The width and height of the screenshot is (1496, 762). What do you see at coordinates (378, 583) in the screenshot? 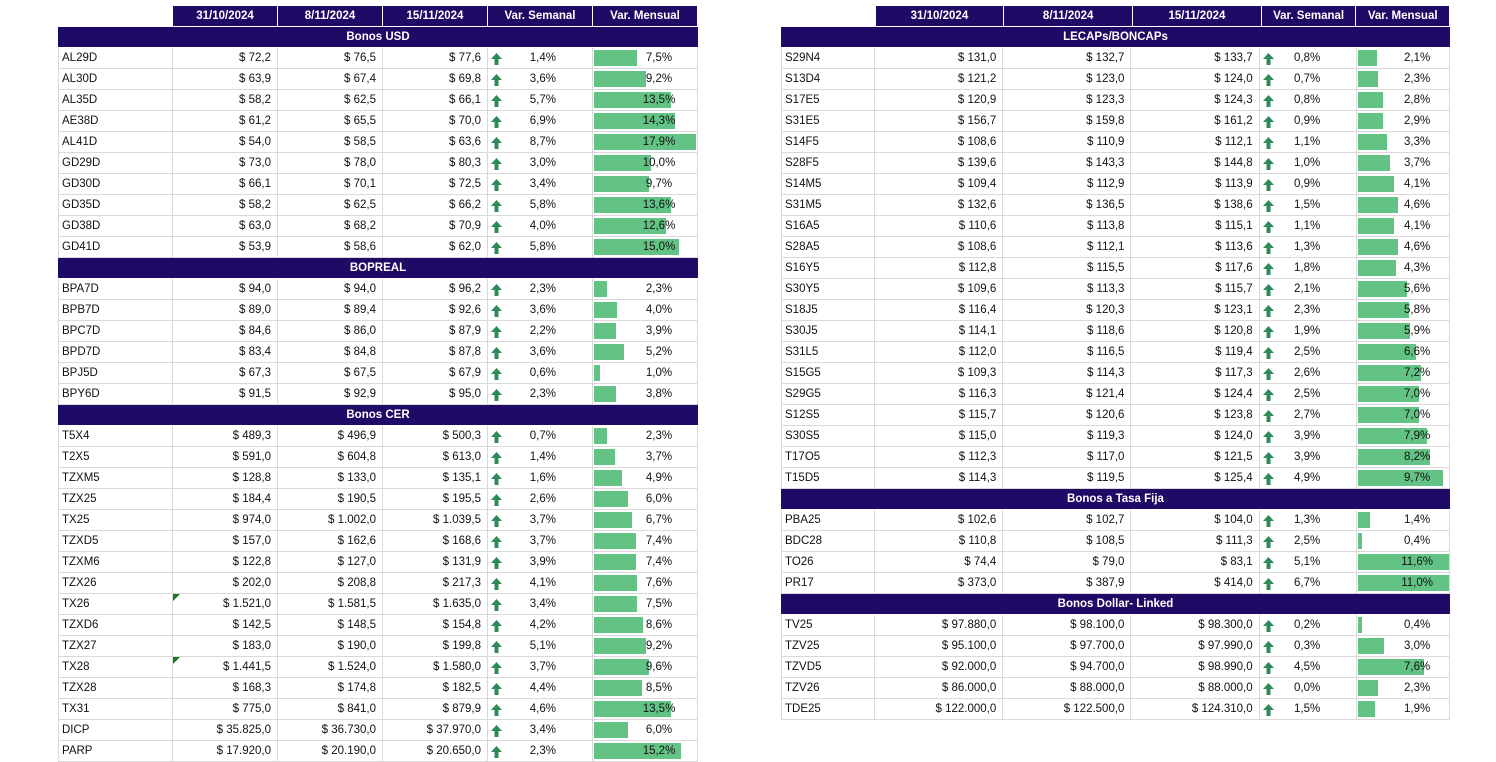
I see `table-row: TZX26 $ 202,0 $ 208,8 $ 217,3 4,1% 7,6%` at bounding box center [378, 583].